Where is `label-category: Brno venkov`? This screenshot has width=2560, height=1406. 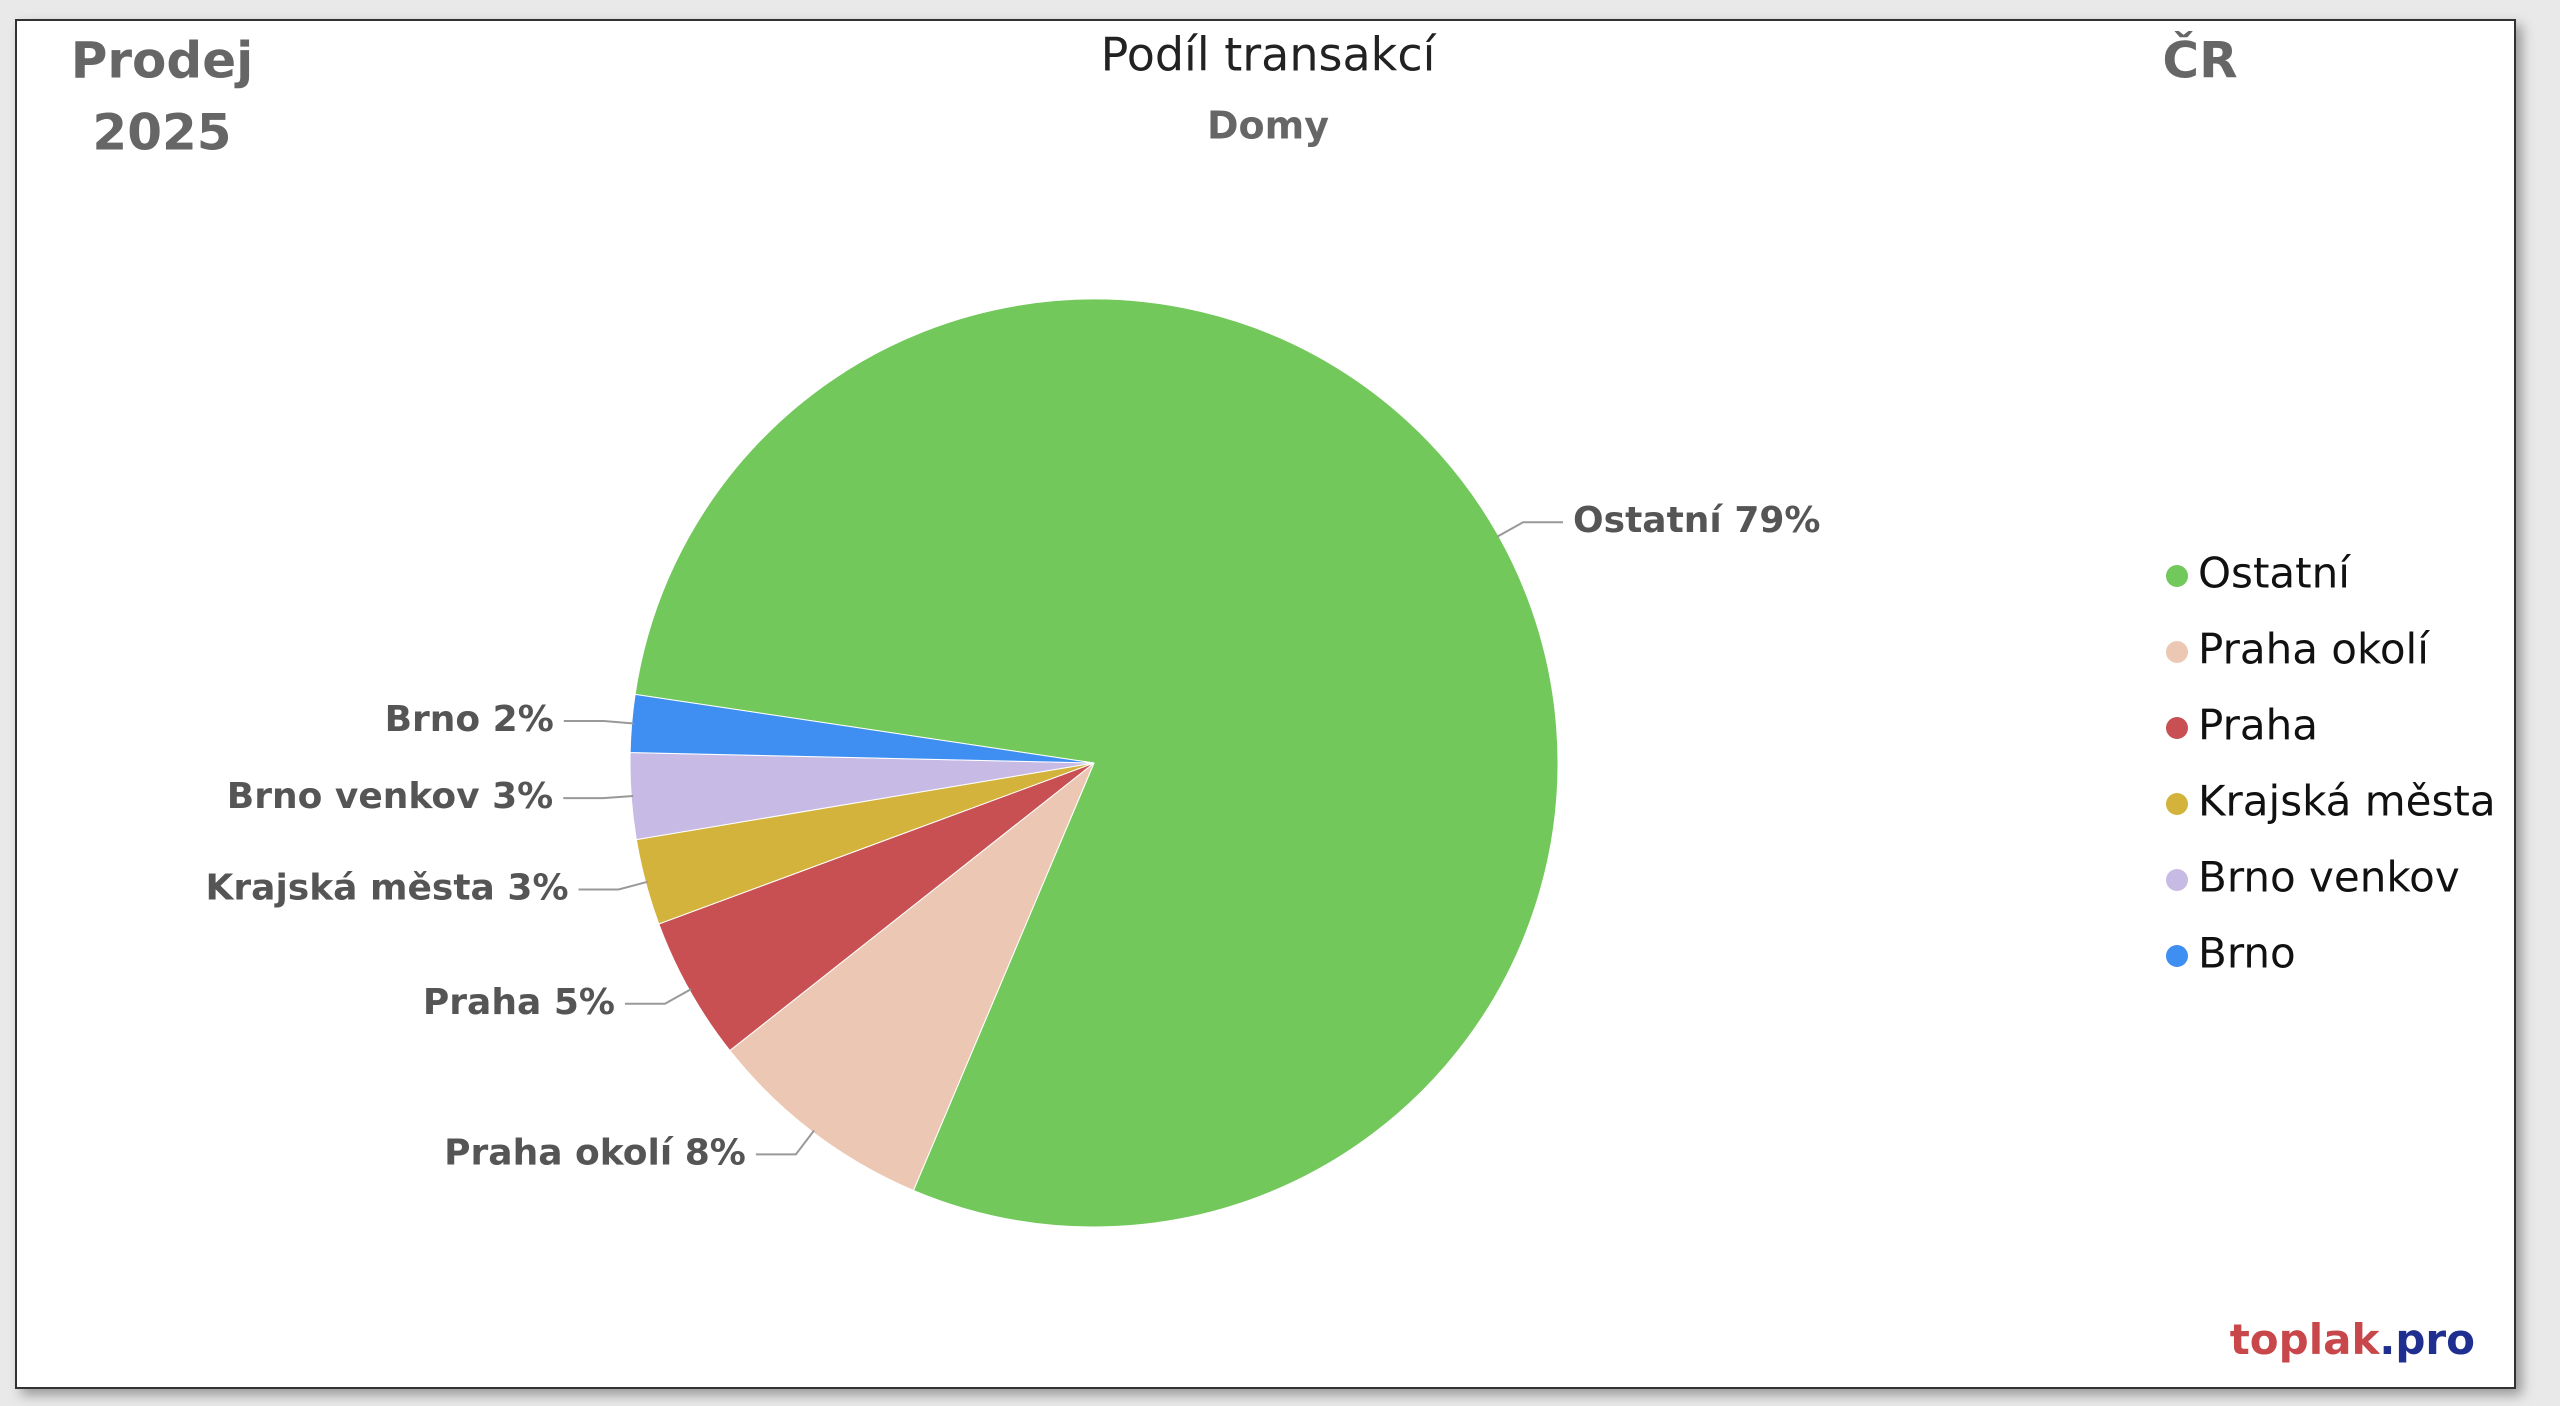
label-category: Brno venkov is located at coordinates (353, 796).